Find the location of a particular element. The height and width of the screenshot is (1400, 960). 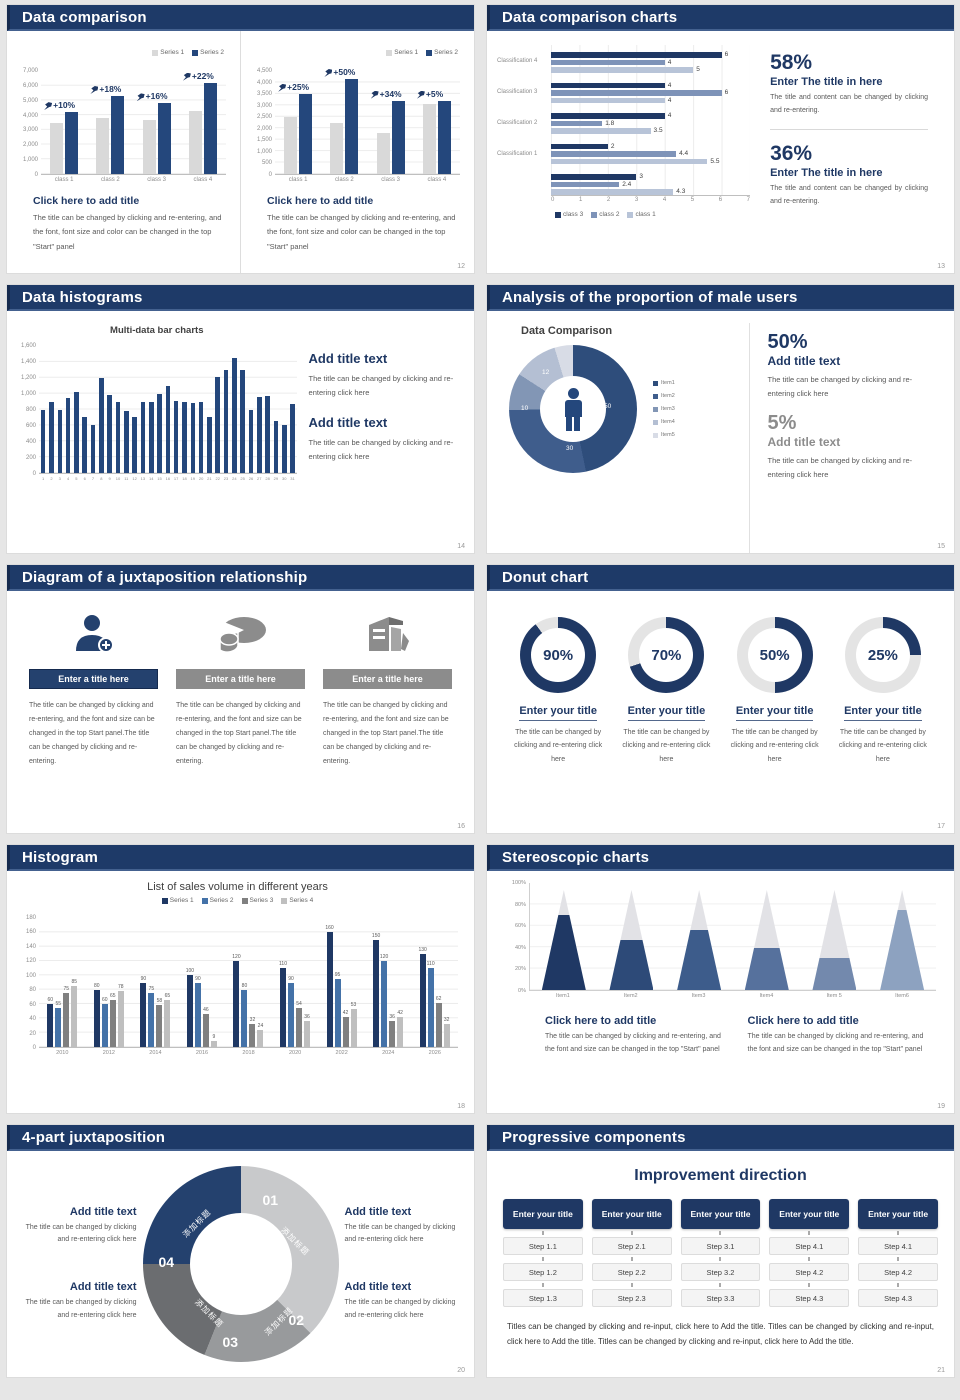

progressive-column: Enter your title Step 1.1 Step 1.2 Step 1.3 is located at coordinates (543, 1253).